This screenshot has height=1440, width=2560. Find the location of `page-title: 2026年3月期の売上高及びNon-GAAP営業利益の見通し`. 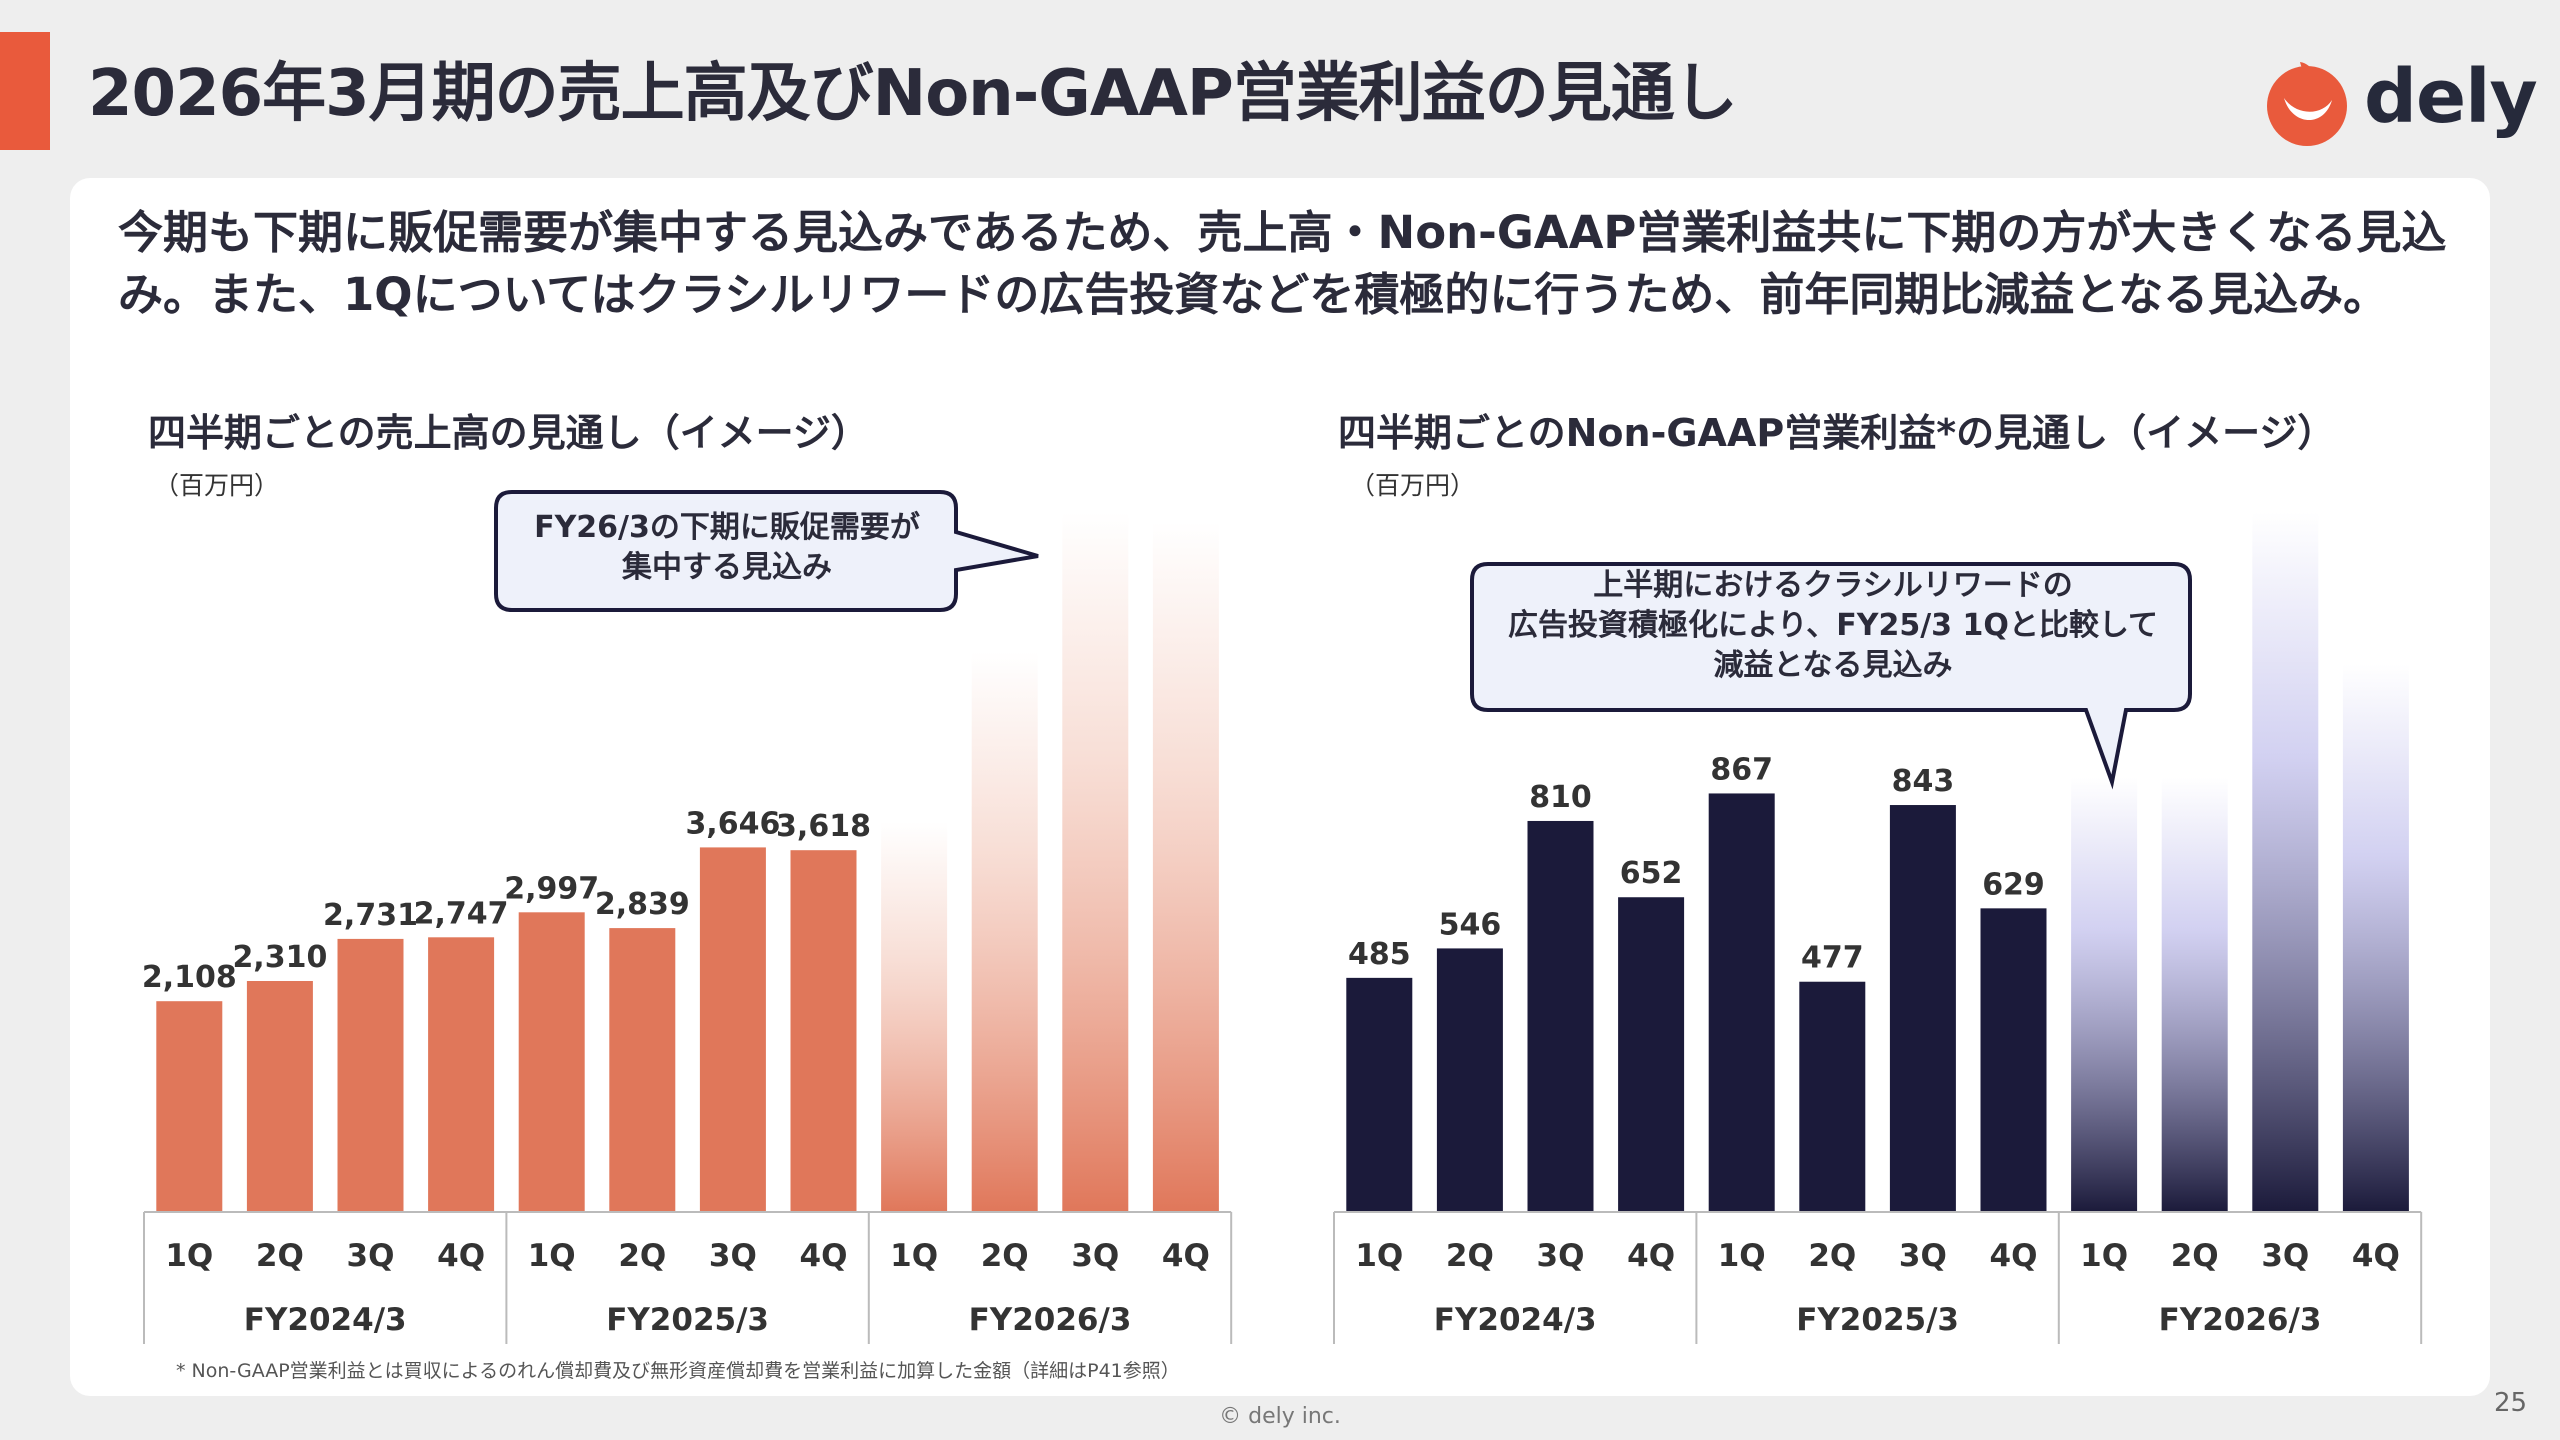

page-title: 2026年3月期の売上高及びNon-GAAP営業利益の見通し is located at coordinates (913, 94).